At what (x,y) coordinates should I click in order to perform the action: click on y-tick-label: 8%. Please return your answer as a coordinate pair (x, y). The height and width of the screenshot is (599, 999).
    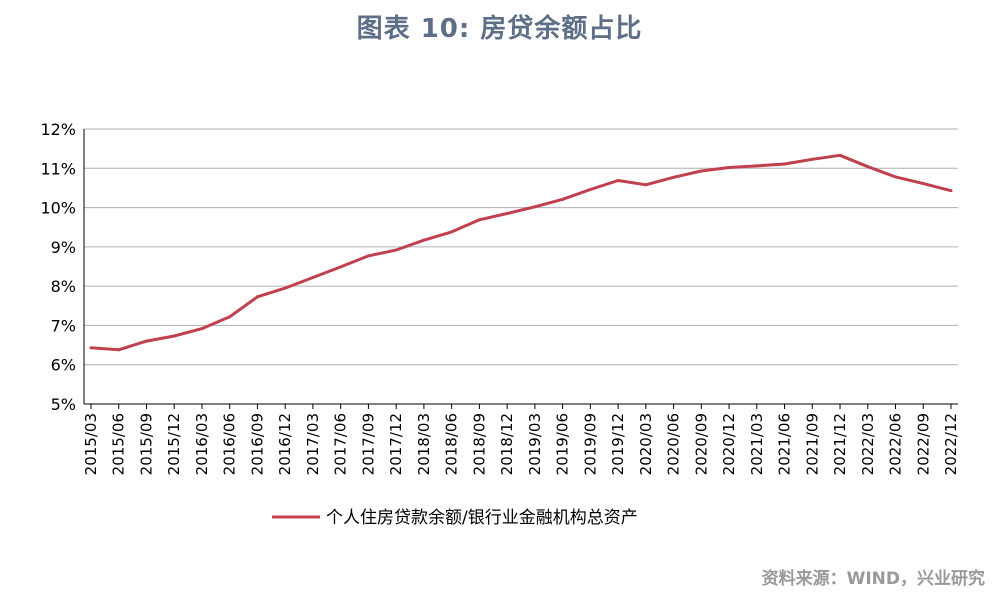
    Looking at the image, I should click on (63, 286).